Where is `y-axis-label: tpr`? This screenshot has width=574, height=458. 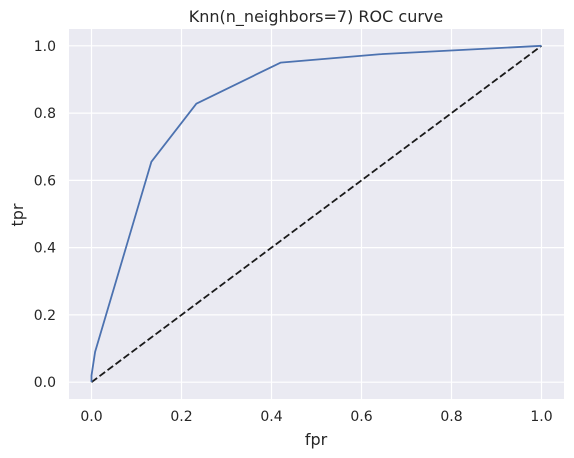 y-axis-label: tpr is located at coordinates (17, 214).